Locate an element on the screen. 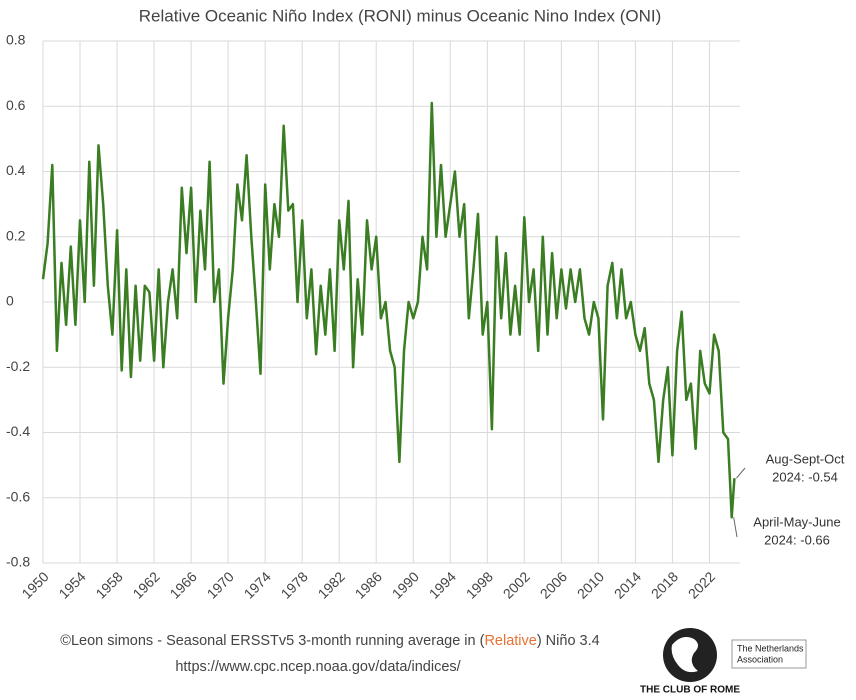 The image size is (856, 700). y-tick-label: 0.6 is located at coordinates (16, 105).